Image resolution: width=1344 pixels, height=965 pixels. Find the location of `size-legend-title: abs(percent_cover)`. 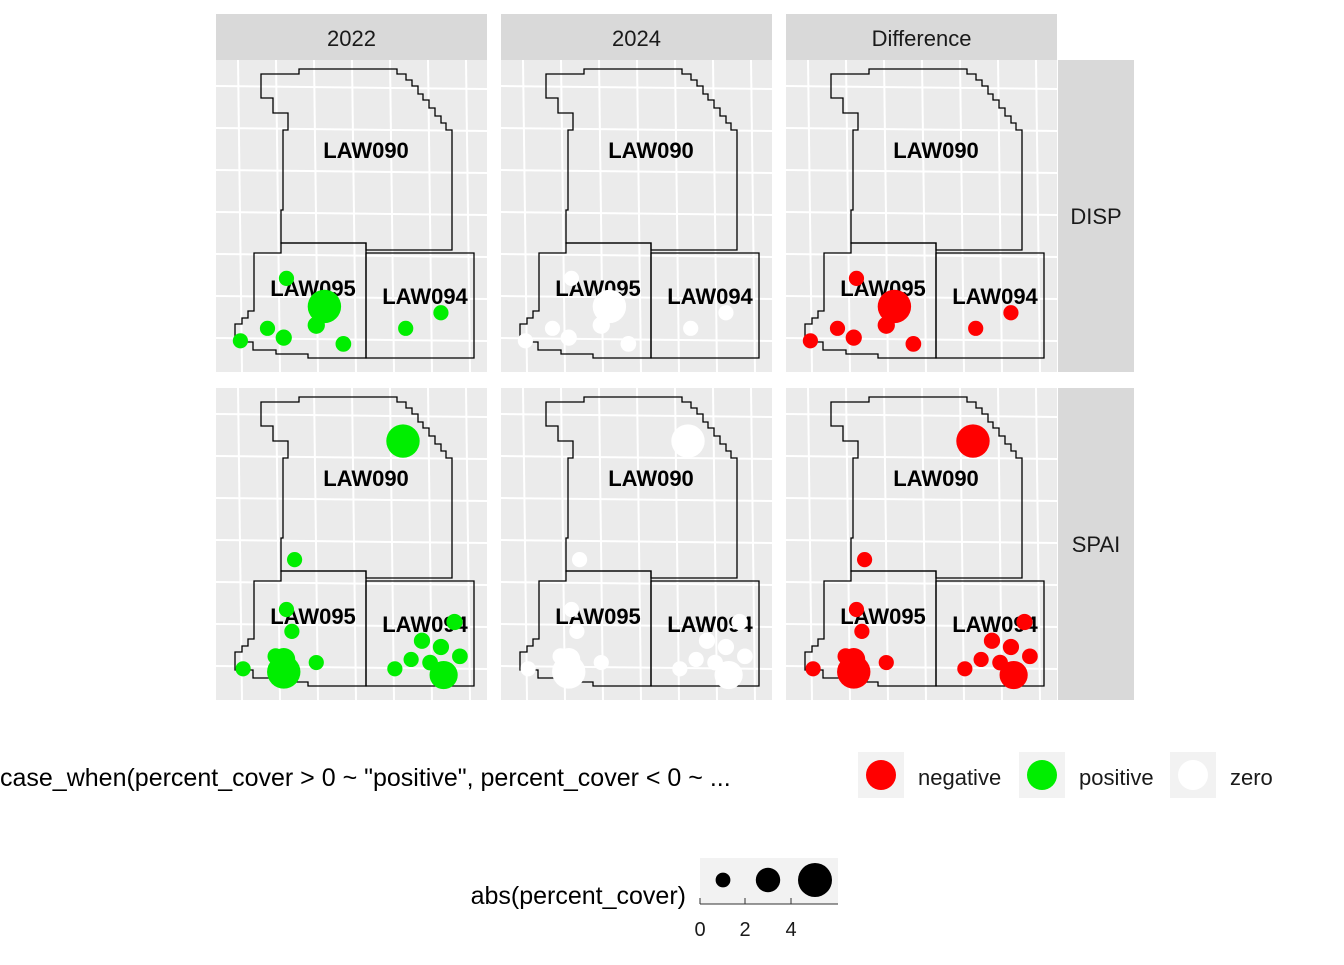

size-legend-title: abs(percent_cover) is located at coordinates (578, 896).